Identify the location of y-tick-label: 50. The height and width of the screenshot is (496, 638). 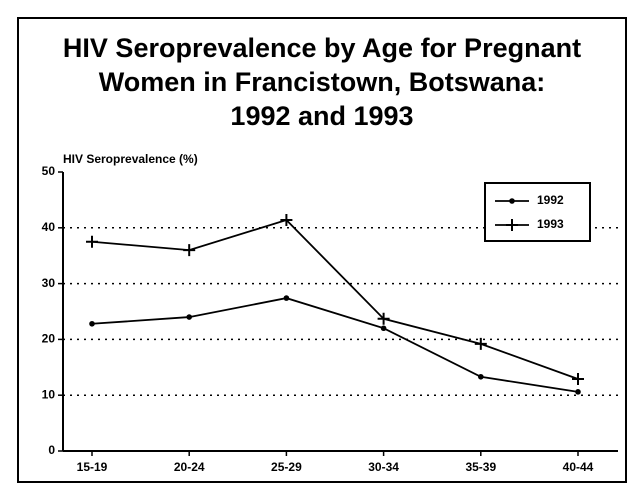
(49, 171).